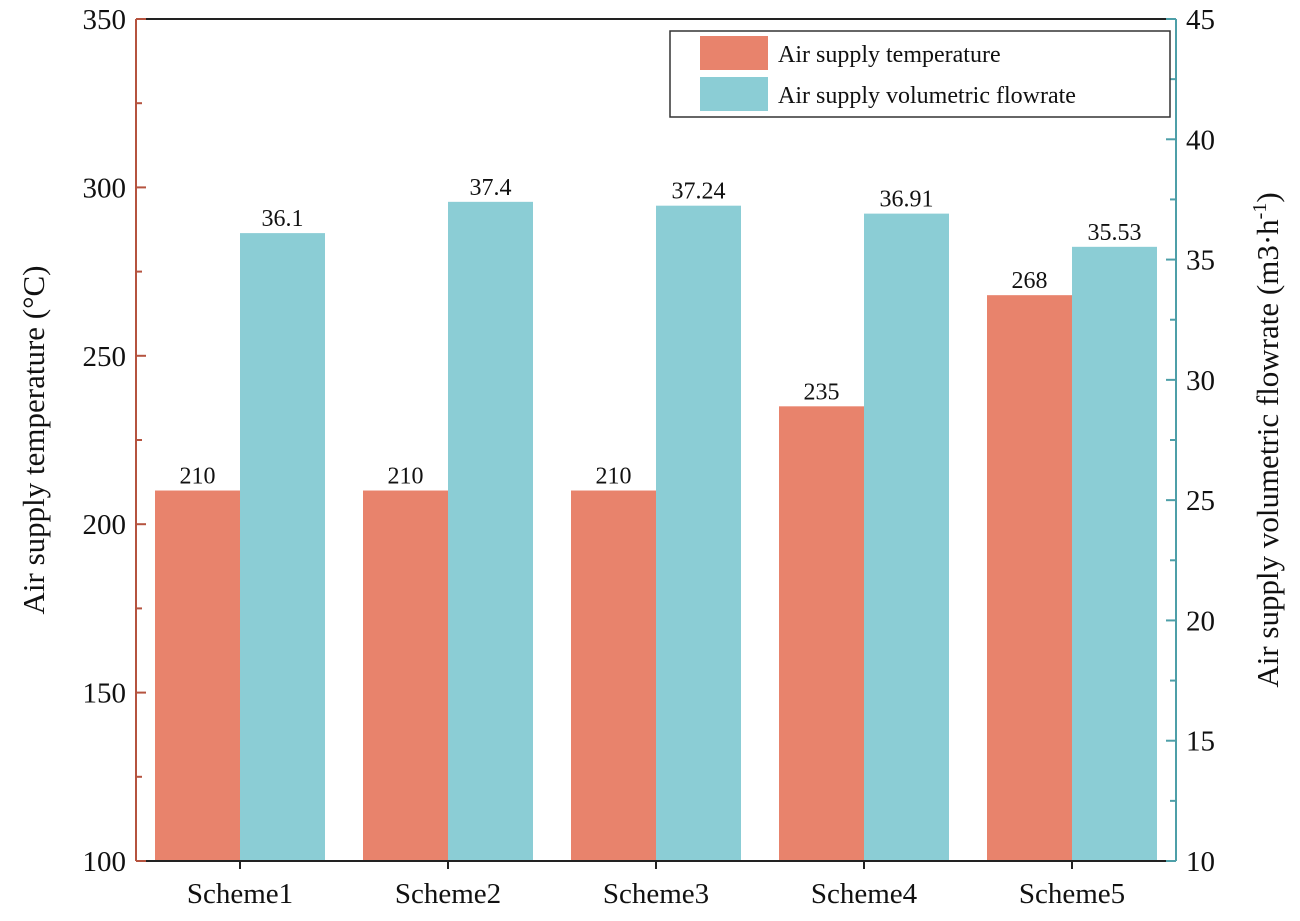 This screenshot has width=1300, height=921. What do you see at coordinates (1072, 894) in the screenshot?
I see `x-tick-label-scheme5: Scheme5` at bounding box center [1072, 894].